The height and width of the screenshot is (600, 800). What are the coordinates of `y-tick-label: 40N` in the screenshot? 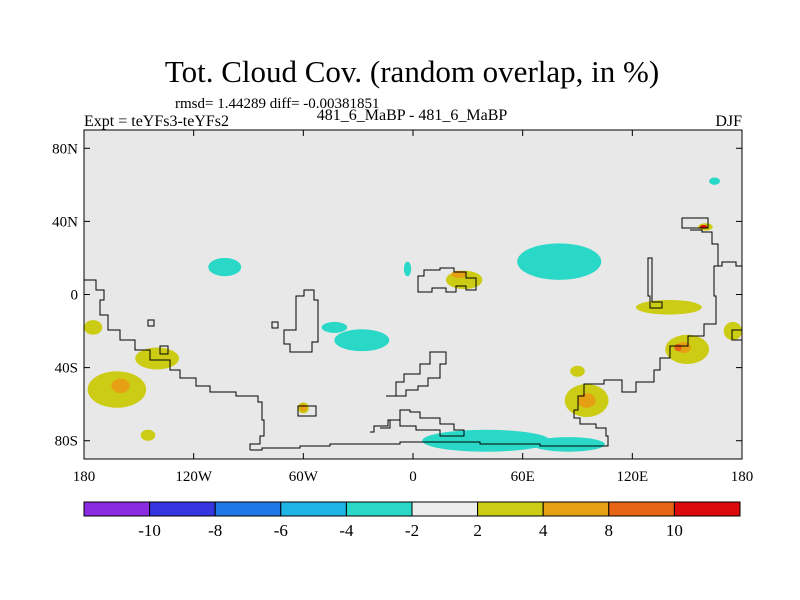 It's located at (65, 222).